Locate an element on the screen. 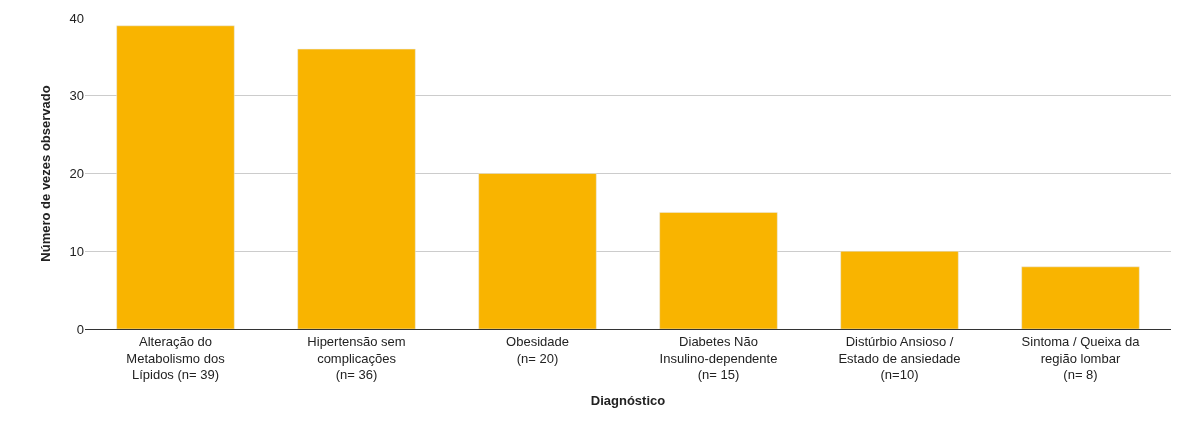  y-tick-label: 30 is located at coordinates (76, 96).